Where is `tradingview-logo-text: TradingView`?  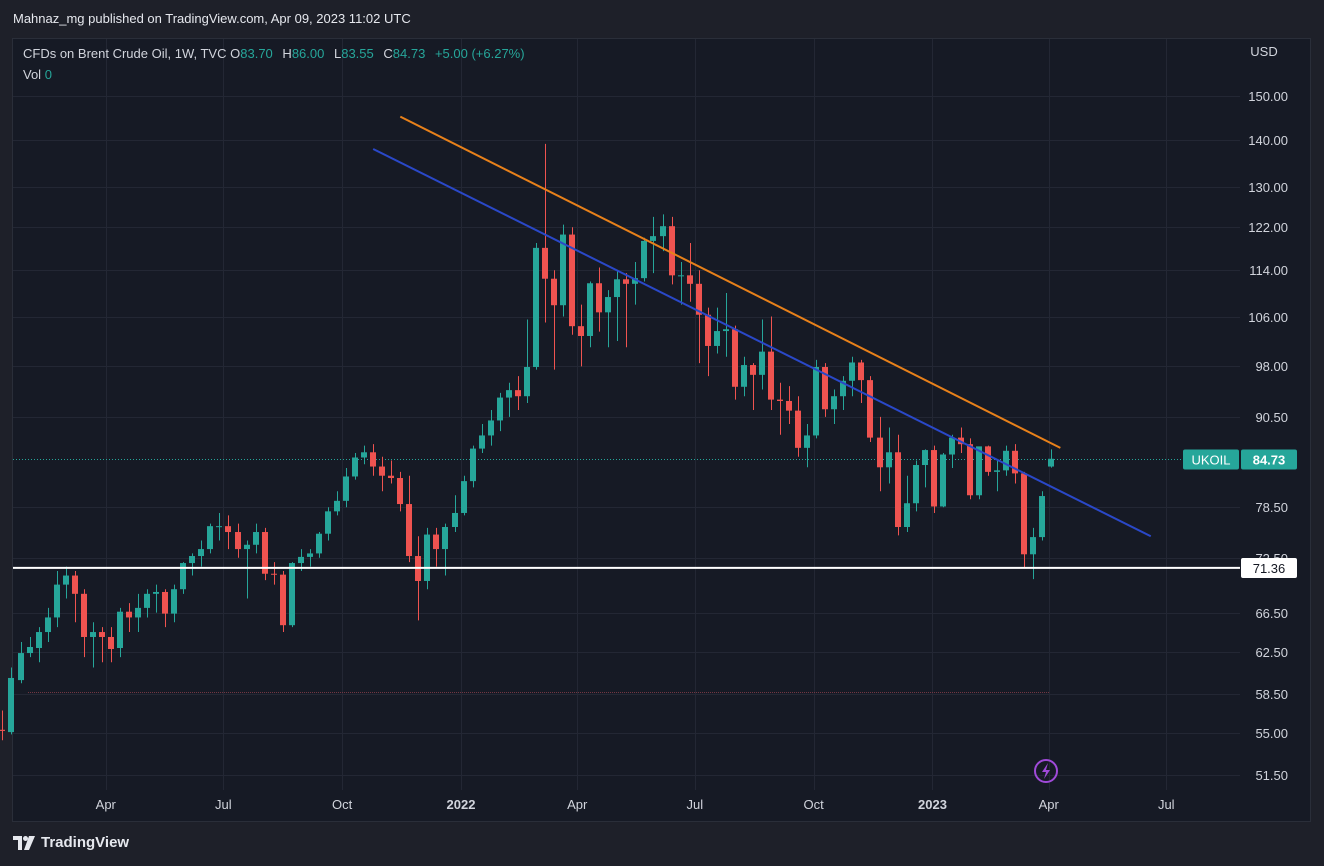
tradingview-logo-text: TradingView is located at coordinates (85, 842).